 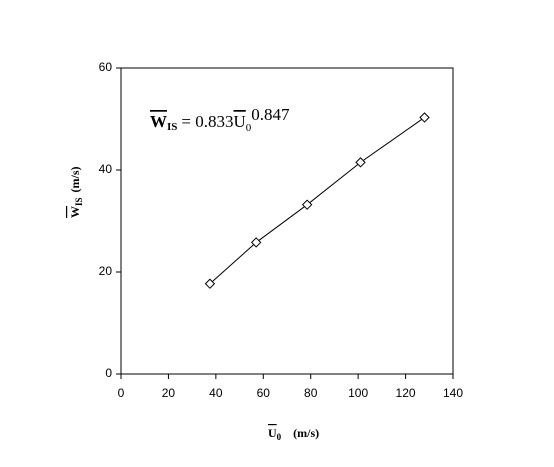 I want to click on y-axis-label: WIS (m/s), so click(x=76, y=192).